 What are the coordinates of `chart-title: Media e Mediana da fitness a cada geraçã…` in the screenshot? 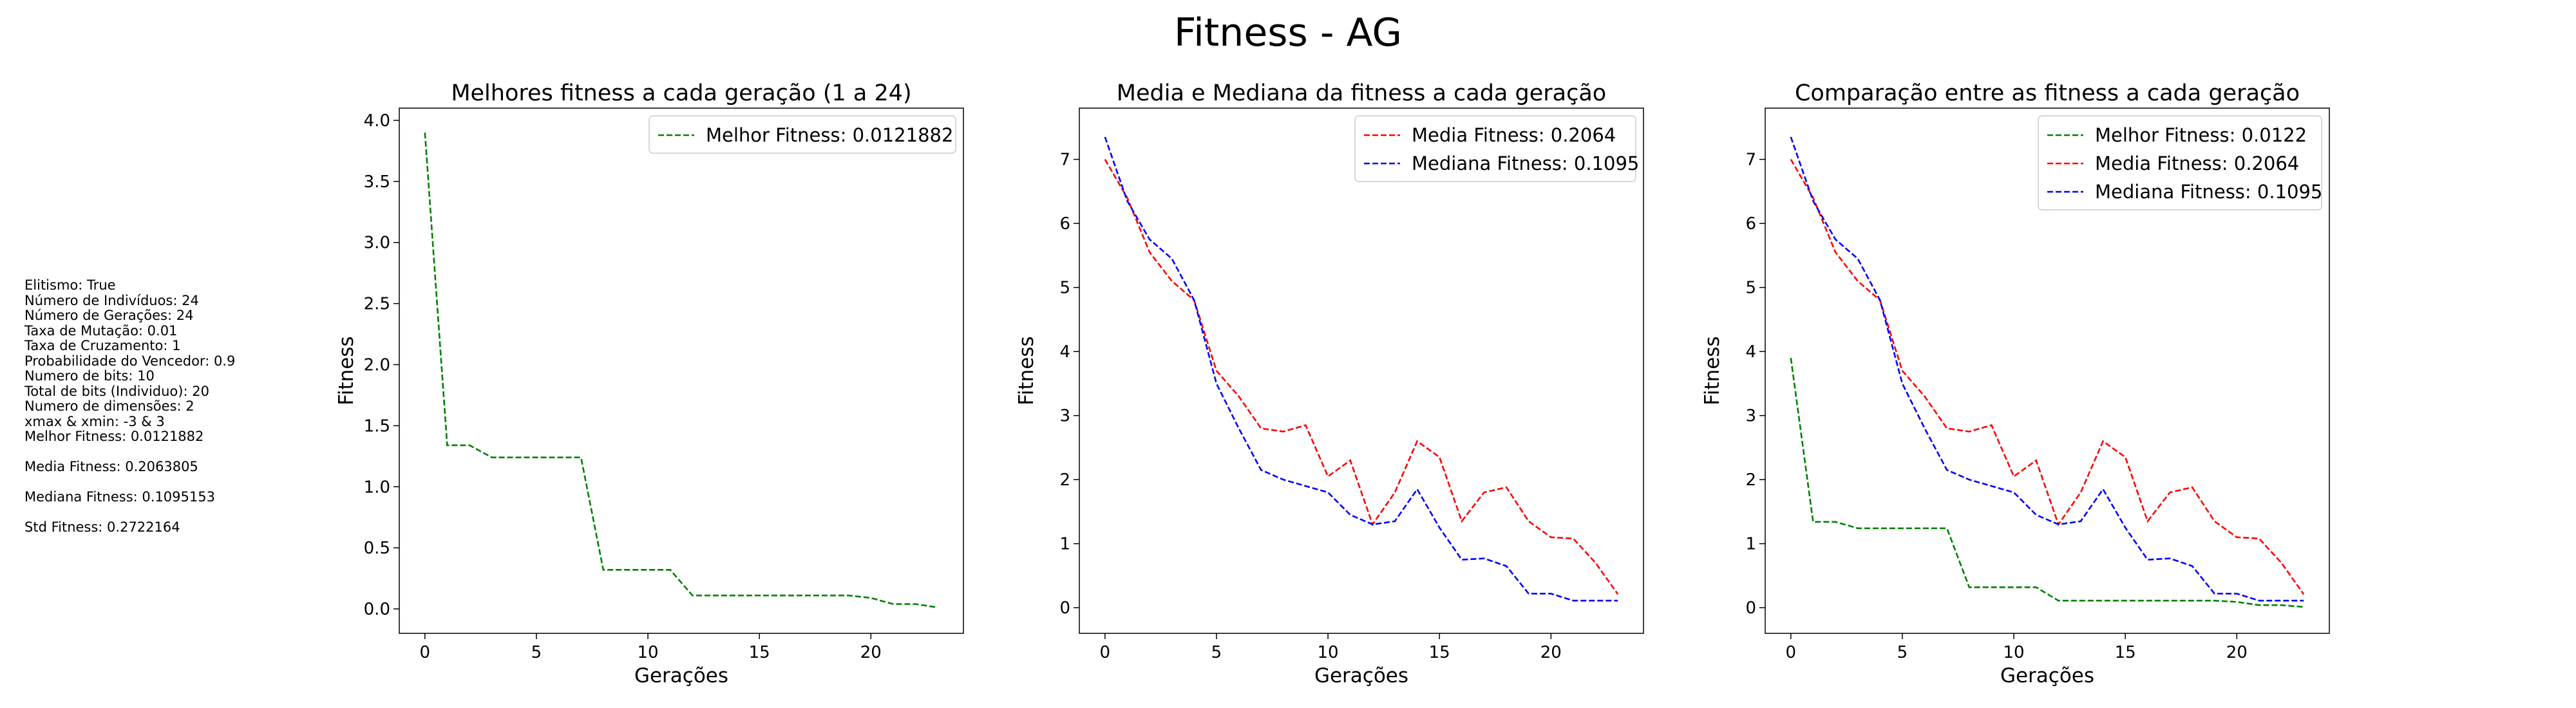 It's located at (1362, 93).